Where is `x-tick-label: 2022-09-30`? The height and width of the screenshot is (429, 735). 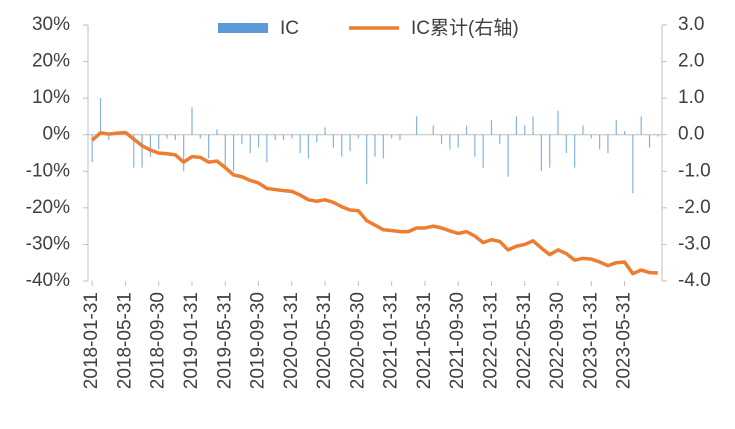
x-tick-label: 2022-09-30 is located at coordinates (557, 340).